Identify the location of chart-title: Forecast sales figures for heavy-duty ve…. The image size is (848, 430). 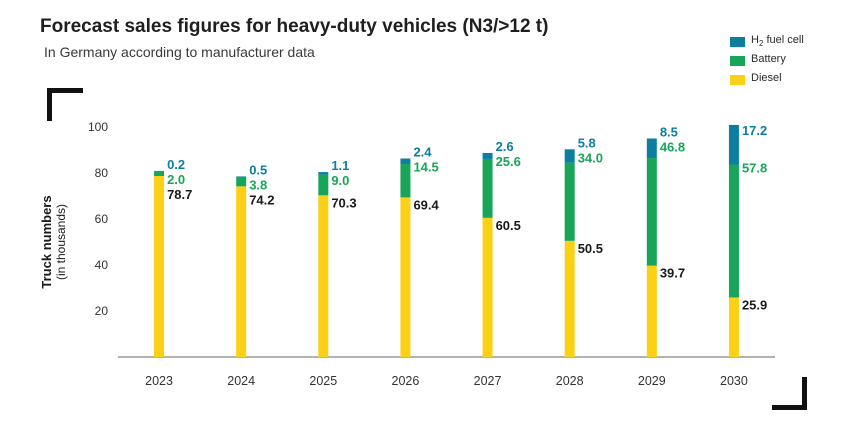
(294, 26).